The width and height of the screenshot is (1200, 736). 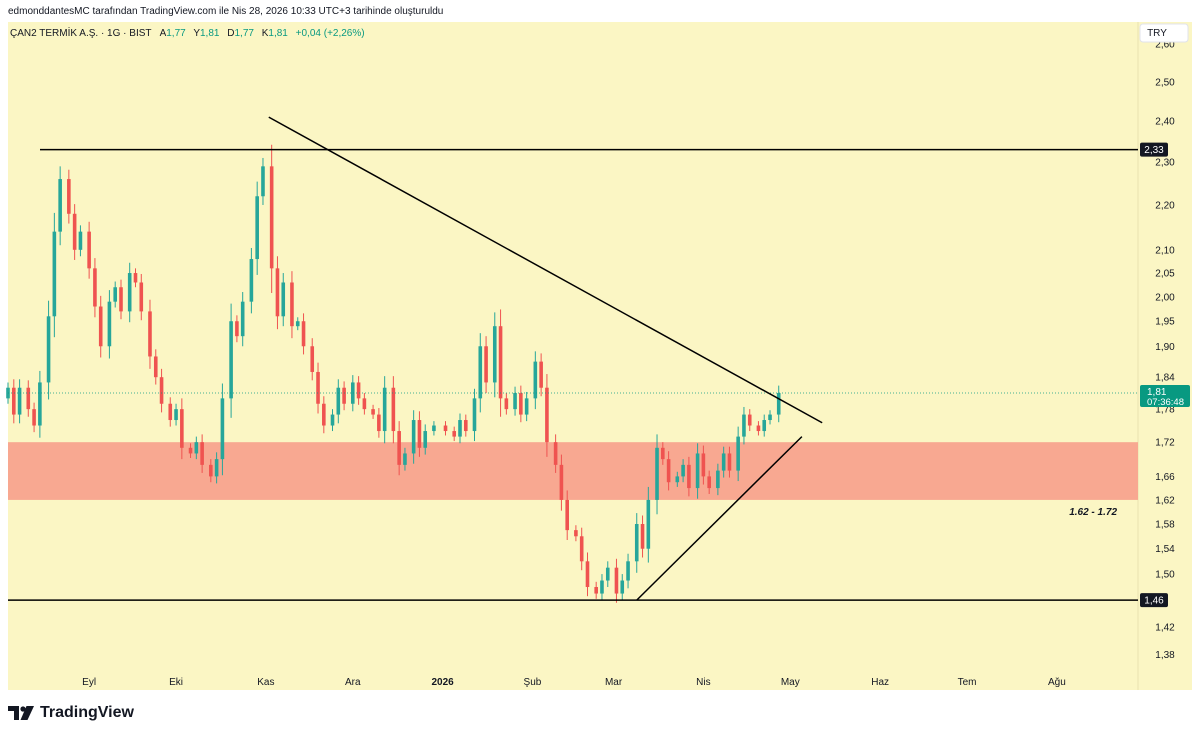 I want to click on support-zone, so click(x=573, y=471).